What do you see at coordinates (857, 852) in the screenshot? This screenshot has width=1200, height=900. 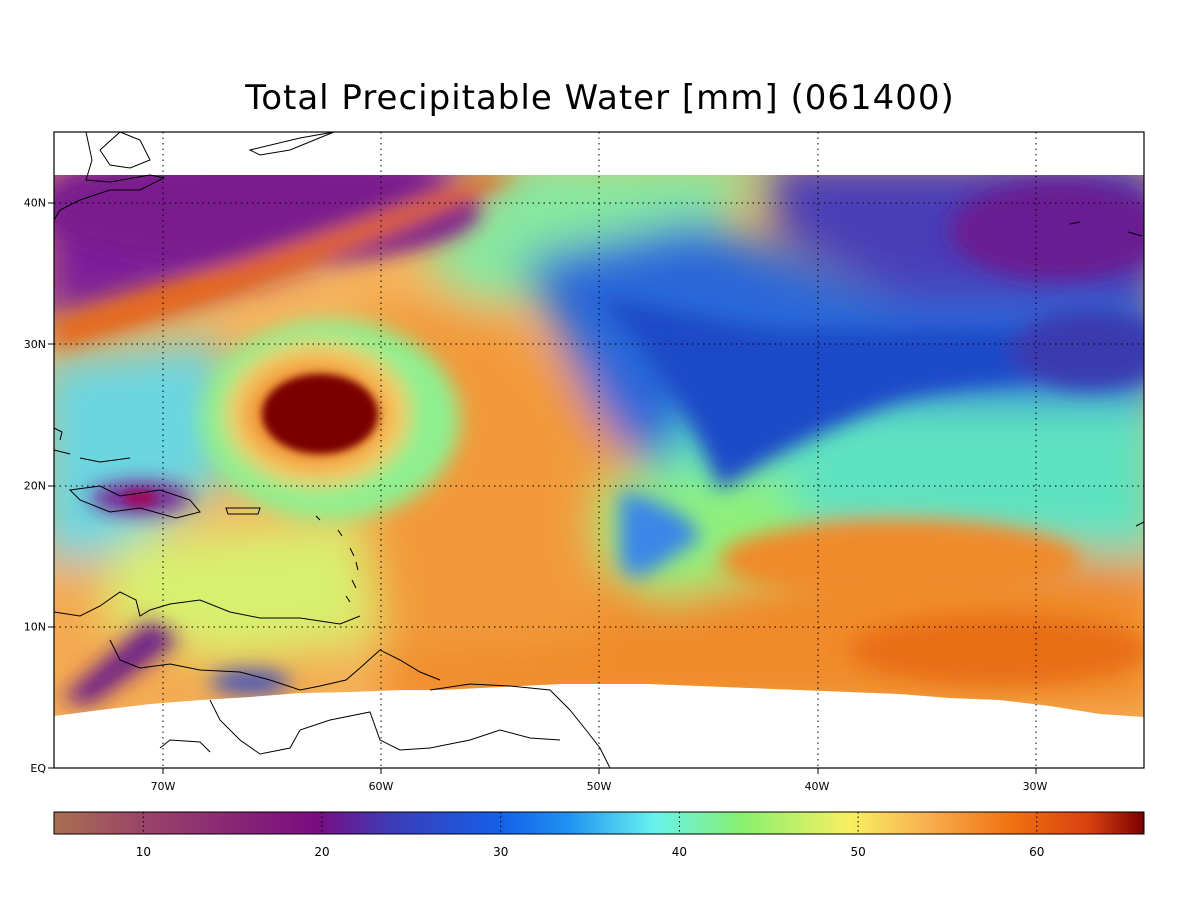 I see `colorbar-label: 50` at bounding box center [857, 852].